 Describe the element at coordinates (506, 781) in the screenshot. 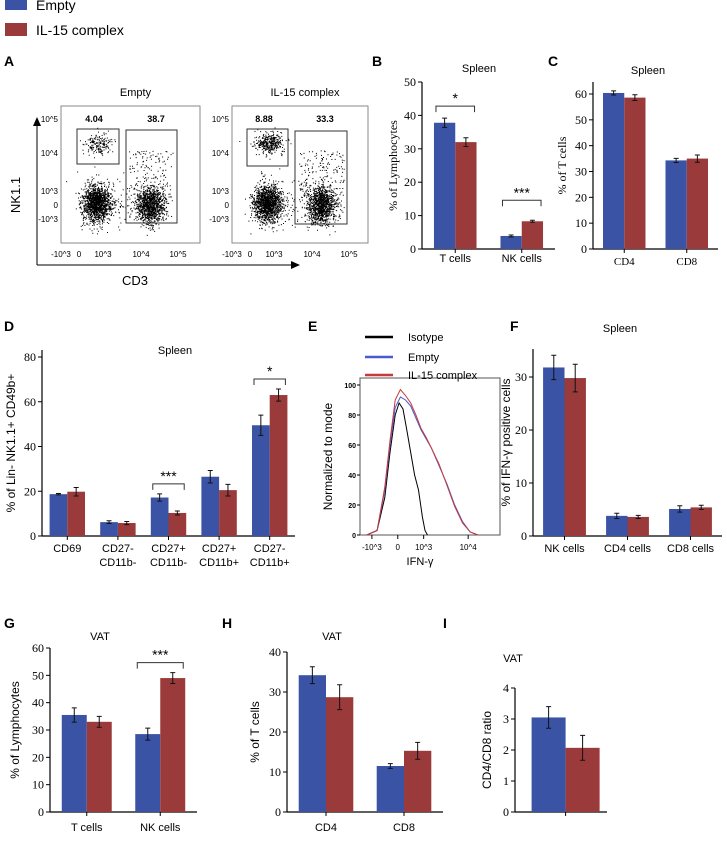

I see `y-tick-label: 1` at that location.